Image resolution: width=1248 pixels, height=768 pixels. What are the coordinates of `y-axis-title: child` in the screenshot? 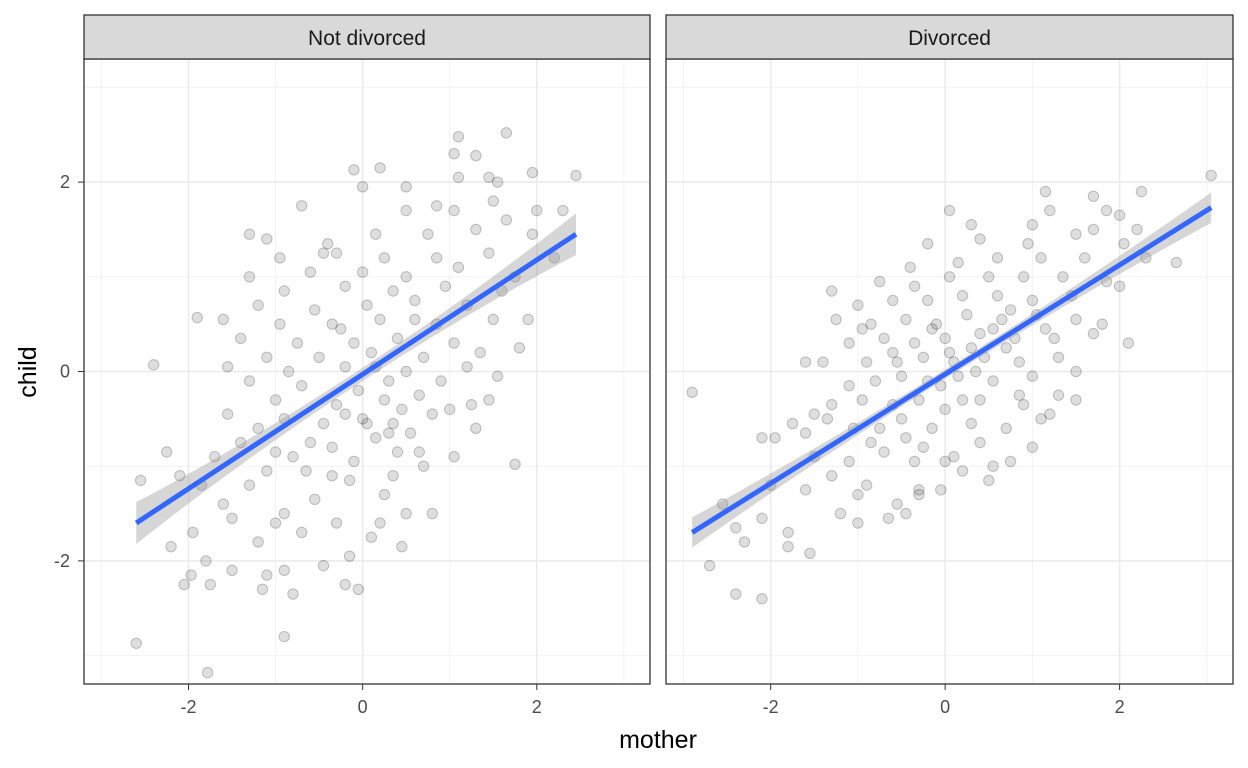 It's located at (28, 371).